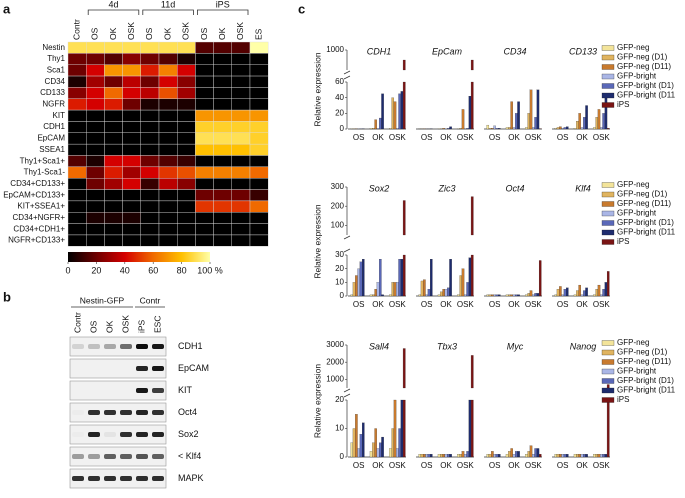 The image size is (685, 498). What do you see at coordinates (36, 240) in the screenshot?
I see `row-label: NGFR+CD133+` at bounding box center [36, 240].